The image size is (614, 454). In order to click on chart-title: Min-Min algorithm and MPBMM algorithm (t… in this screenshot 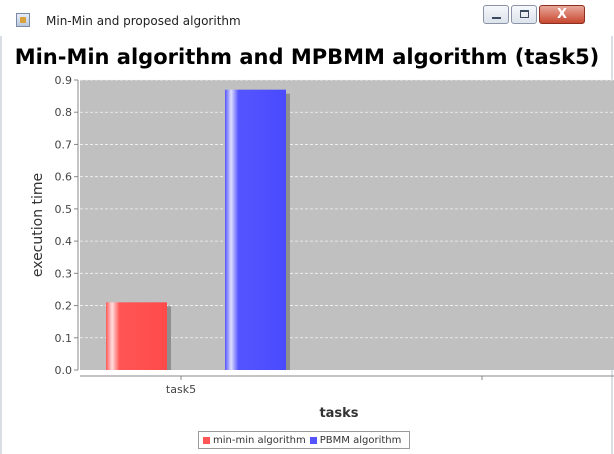, I will do `click(307, 57)`.